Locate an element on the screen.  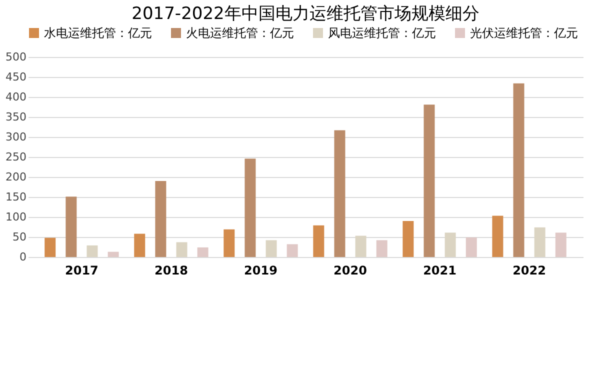
y-tick-label: 300 is located at coordinates (16, 137).